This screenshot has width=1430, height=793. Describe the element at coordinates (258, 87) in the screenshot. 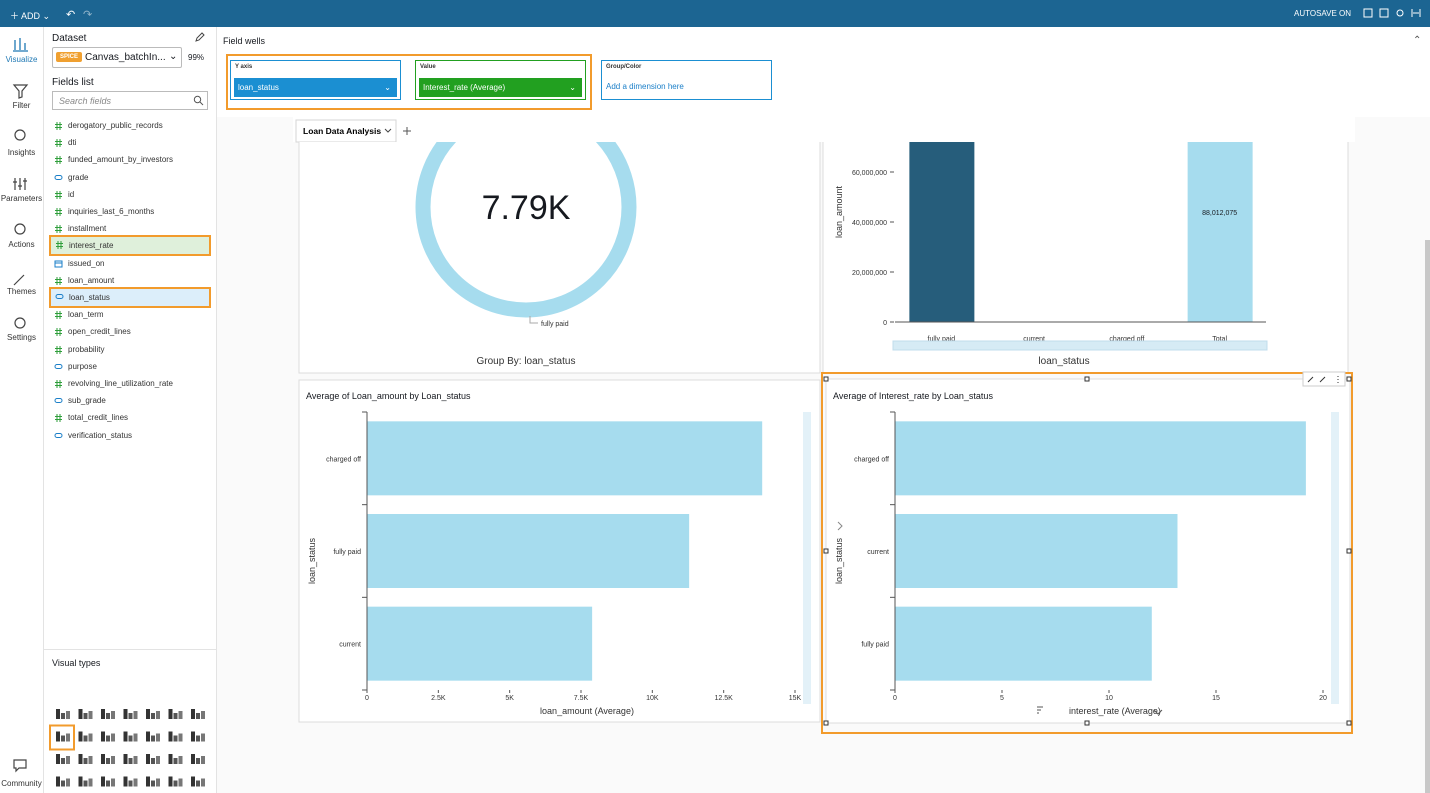

I see `well-value: loan_status` at that location.